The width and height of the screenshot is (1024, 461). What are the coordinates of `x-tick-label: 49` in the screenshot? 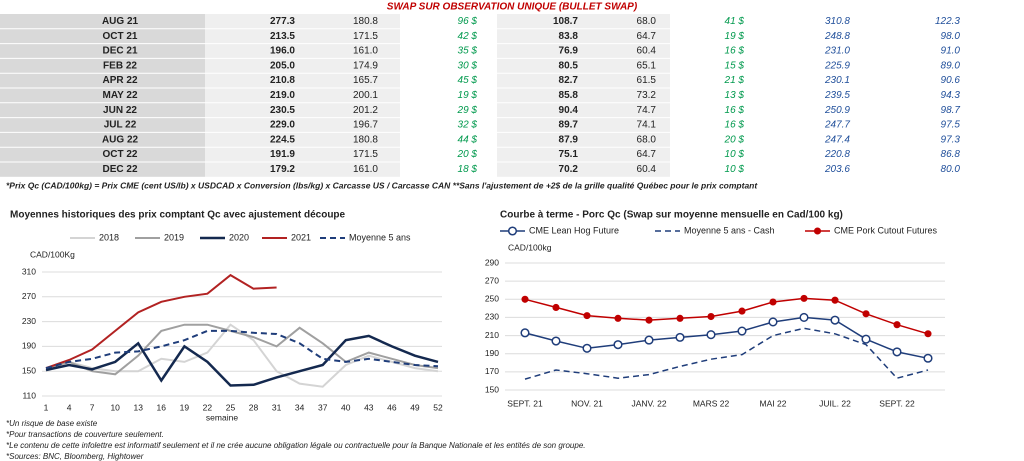 It's located at (415, 407).